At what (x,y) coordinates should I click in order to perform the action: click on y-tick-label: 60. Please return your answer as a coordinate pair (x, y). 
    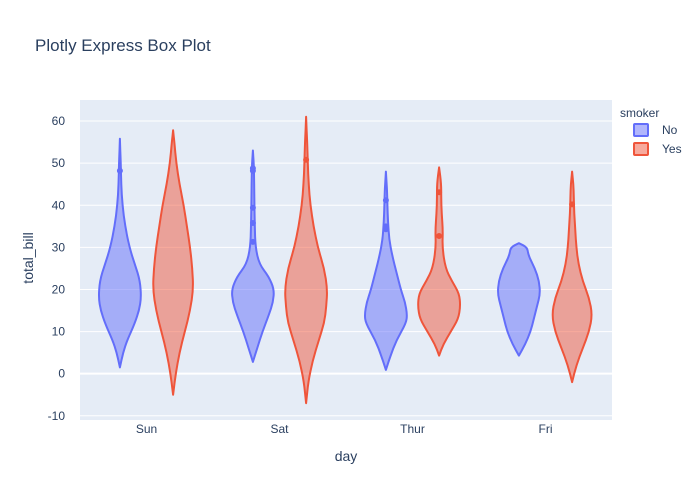
    Looking at the image, I should click on (59, 121).